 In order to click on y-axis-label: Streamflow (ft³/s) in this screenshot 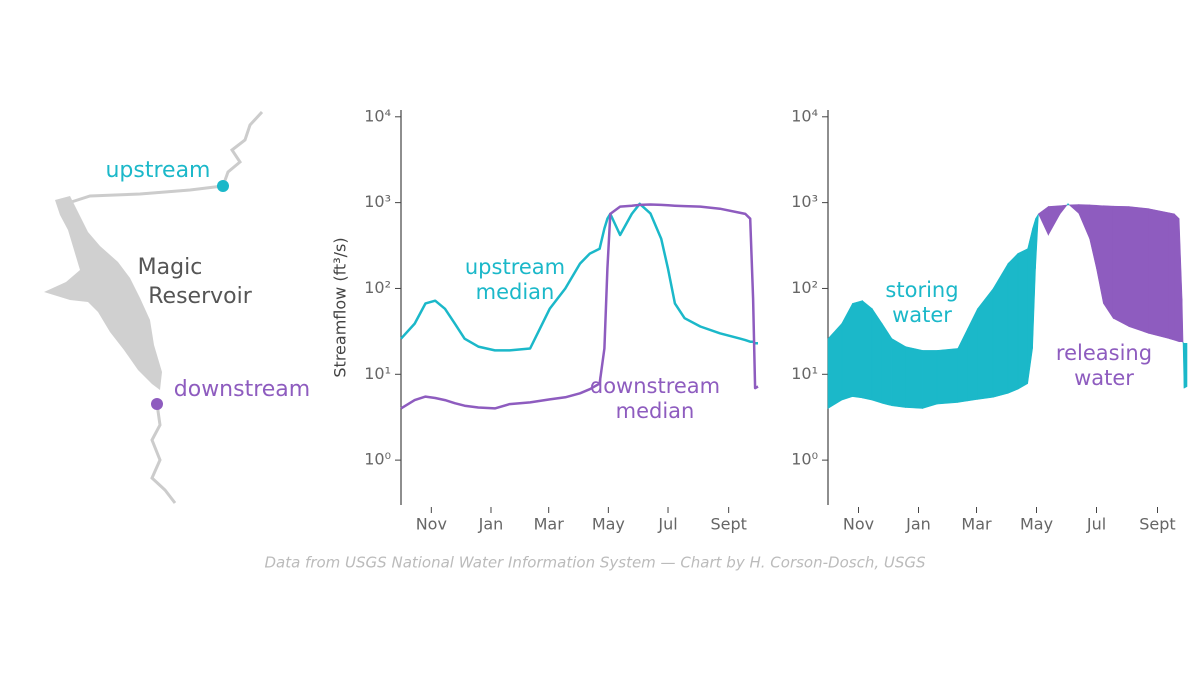, I will do `click(340, 307)`.